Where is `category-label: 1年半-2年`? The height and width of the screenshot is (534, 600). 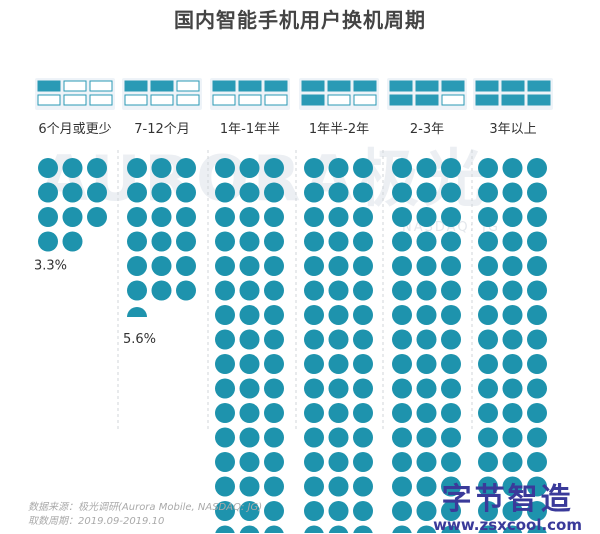 category-label: 1年半-2年 is located at coordinates (339, 129).